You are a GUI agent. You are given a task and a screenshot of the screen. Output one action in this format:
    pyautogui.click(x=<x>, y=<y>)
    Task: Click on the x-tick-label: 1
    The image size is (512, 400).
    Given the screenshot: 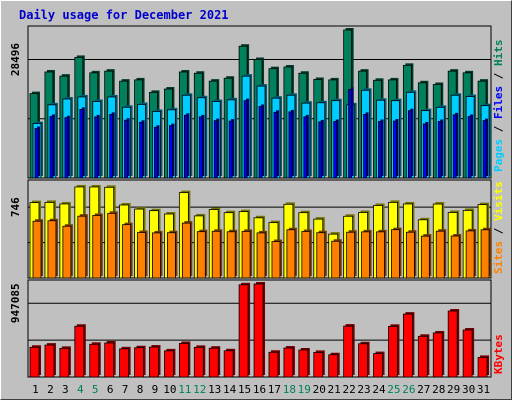 What is the action you would take?
    pyautogui.click(x=35, y=389)
    